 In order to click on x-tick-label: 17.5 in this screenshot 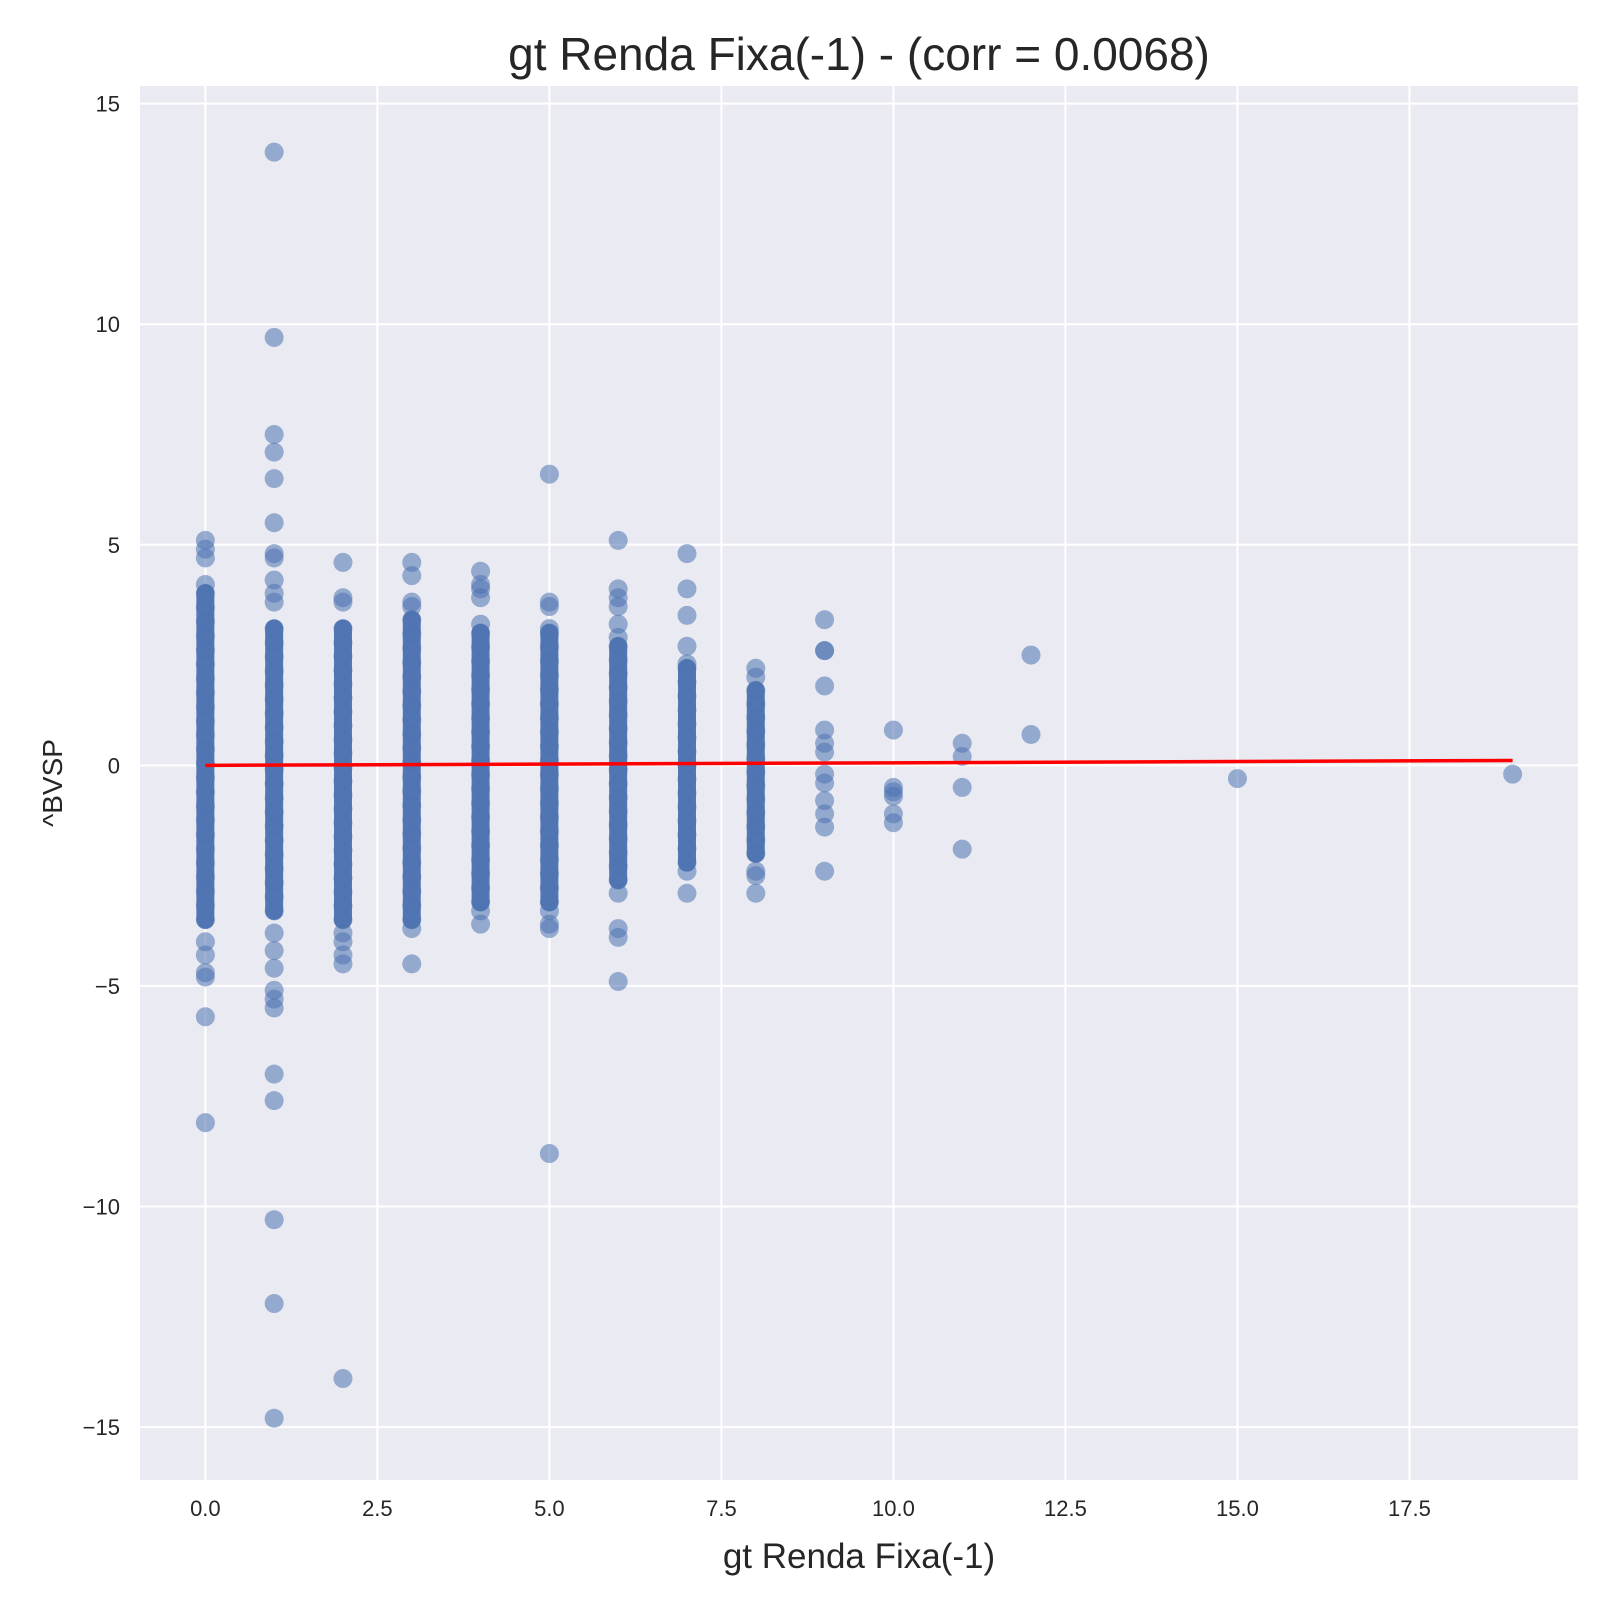, I will do `click(1409, 1508)`.